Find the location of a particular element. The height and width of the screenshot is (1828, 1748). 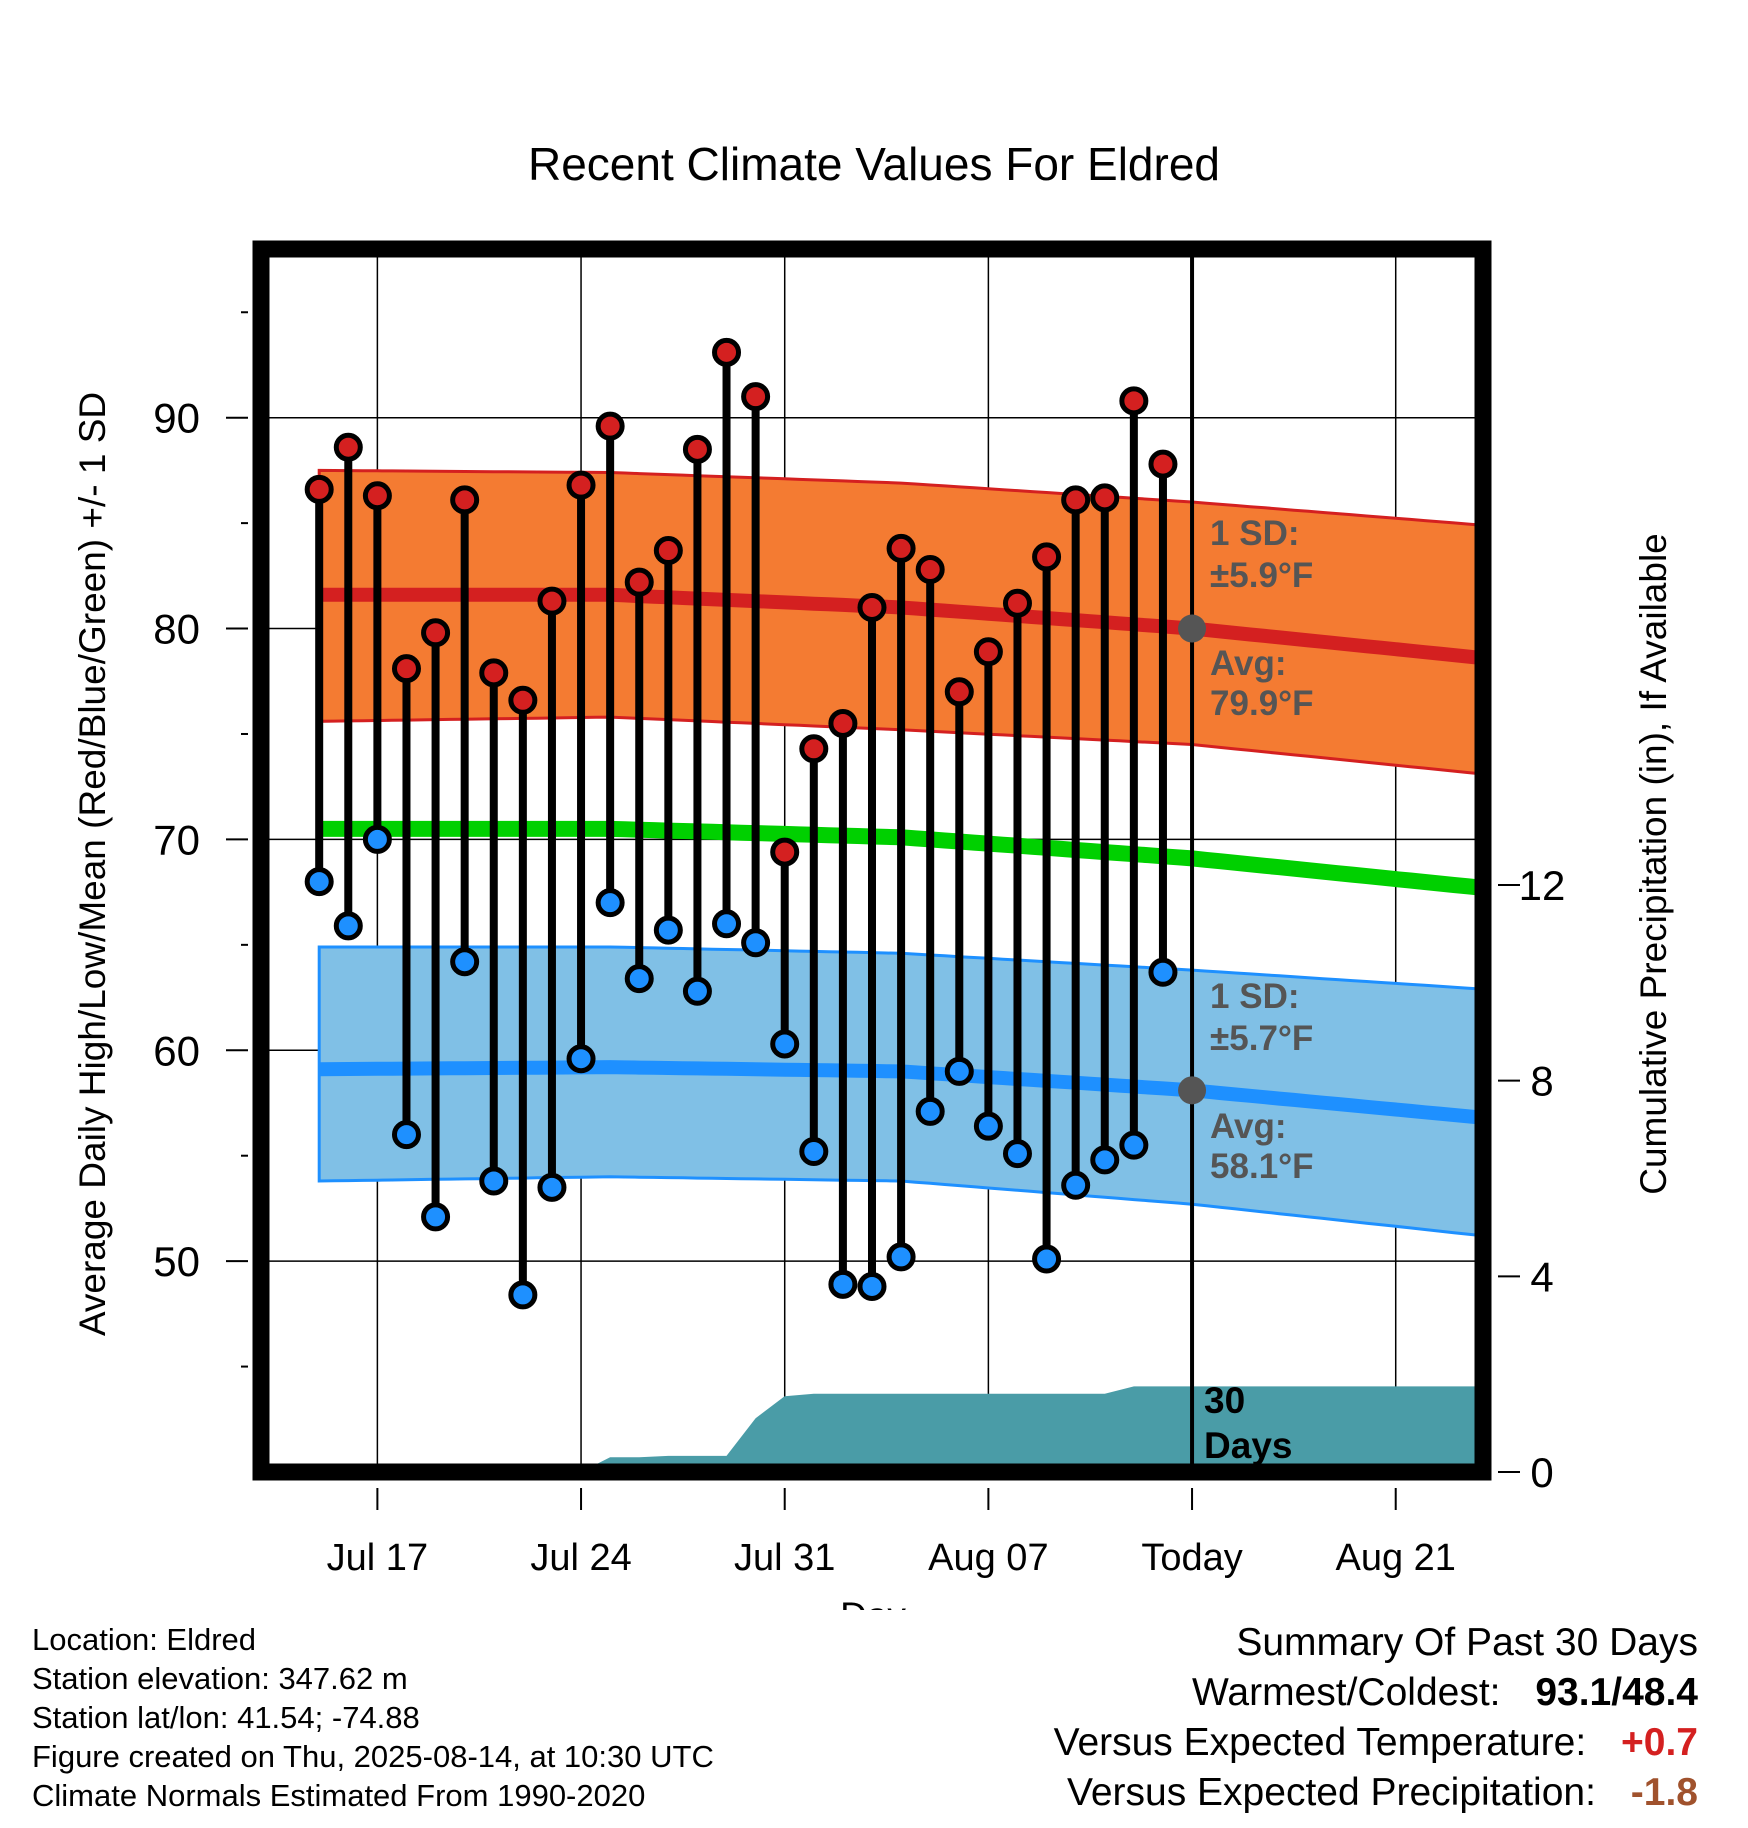

warm-cold-row: Warmest/Coldest: 93.1/48.4 is located at coordinates (1376, 1693).